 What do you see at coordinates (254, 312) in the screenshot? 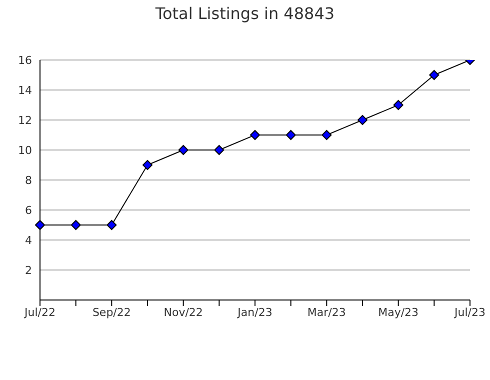
I see `x-tick-label: Jan/23` at bounding box center [254, 312].